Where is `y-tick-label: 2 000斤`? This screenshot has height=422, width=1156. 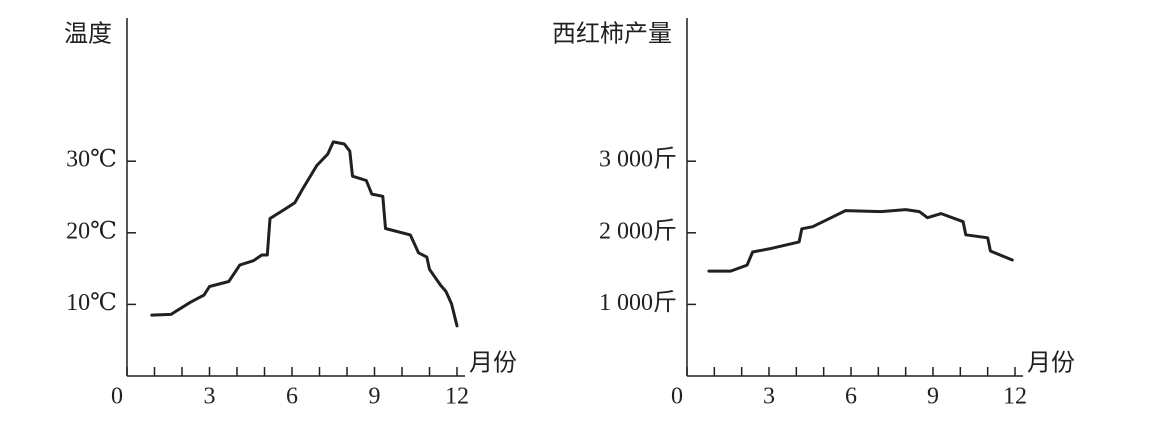
y-tick-label: 2 000斤 is located at coordinates (638, 230).